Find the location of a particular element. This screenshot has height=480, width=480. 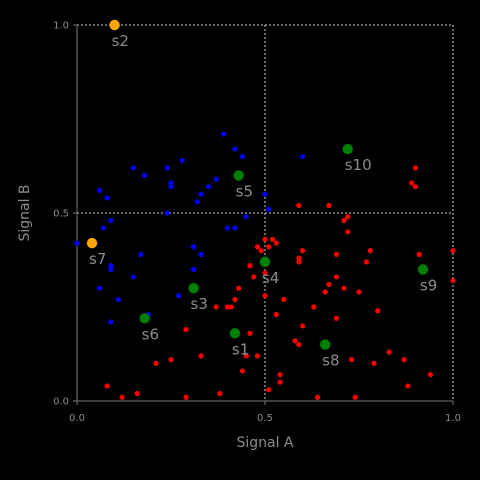

highlight-point-s1 is located at coordinates (235, 333).